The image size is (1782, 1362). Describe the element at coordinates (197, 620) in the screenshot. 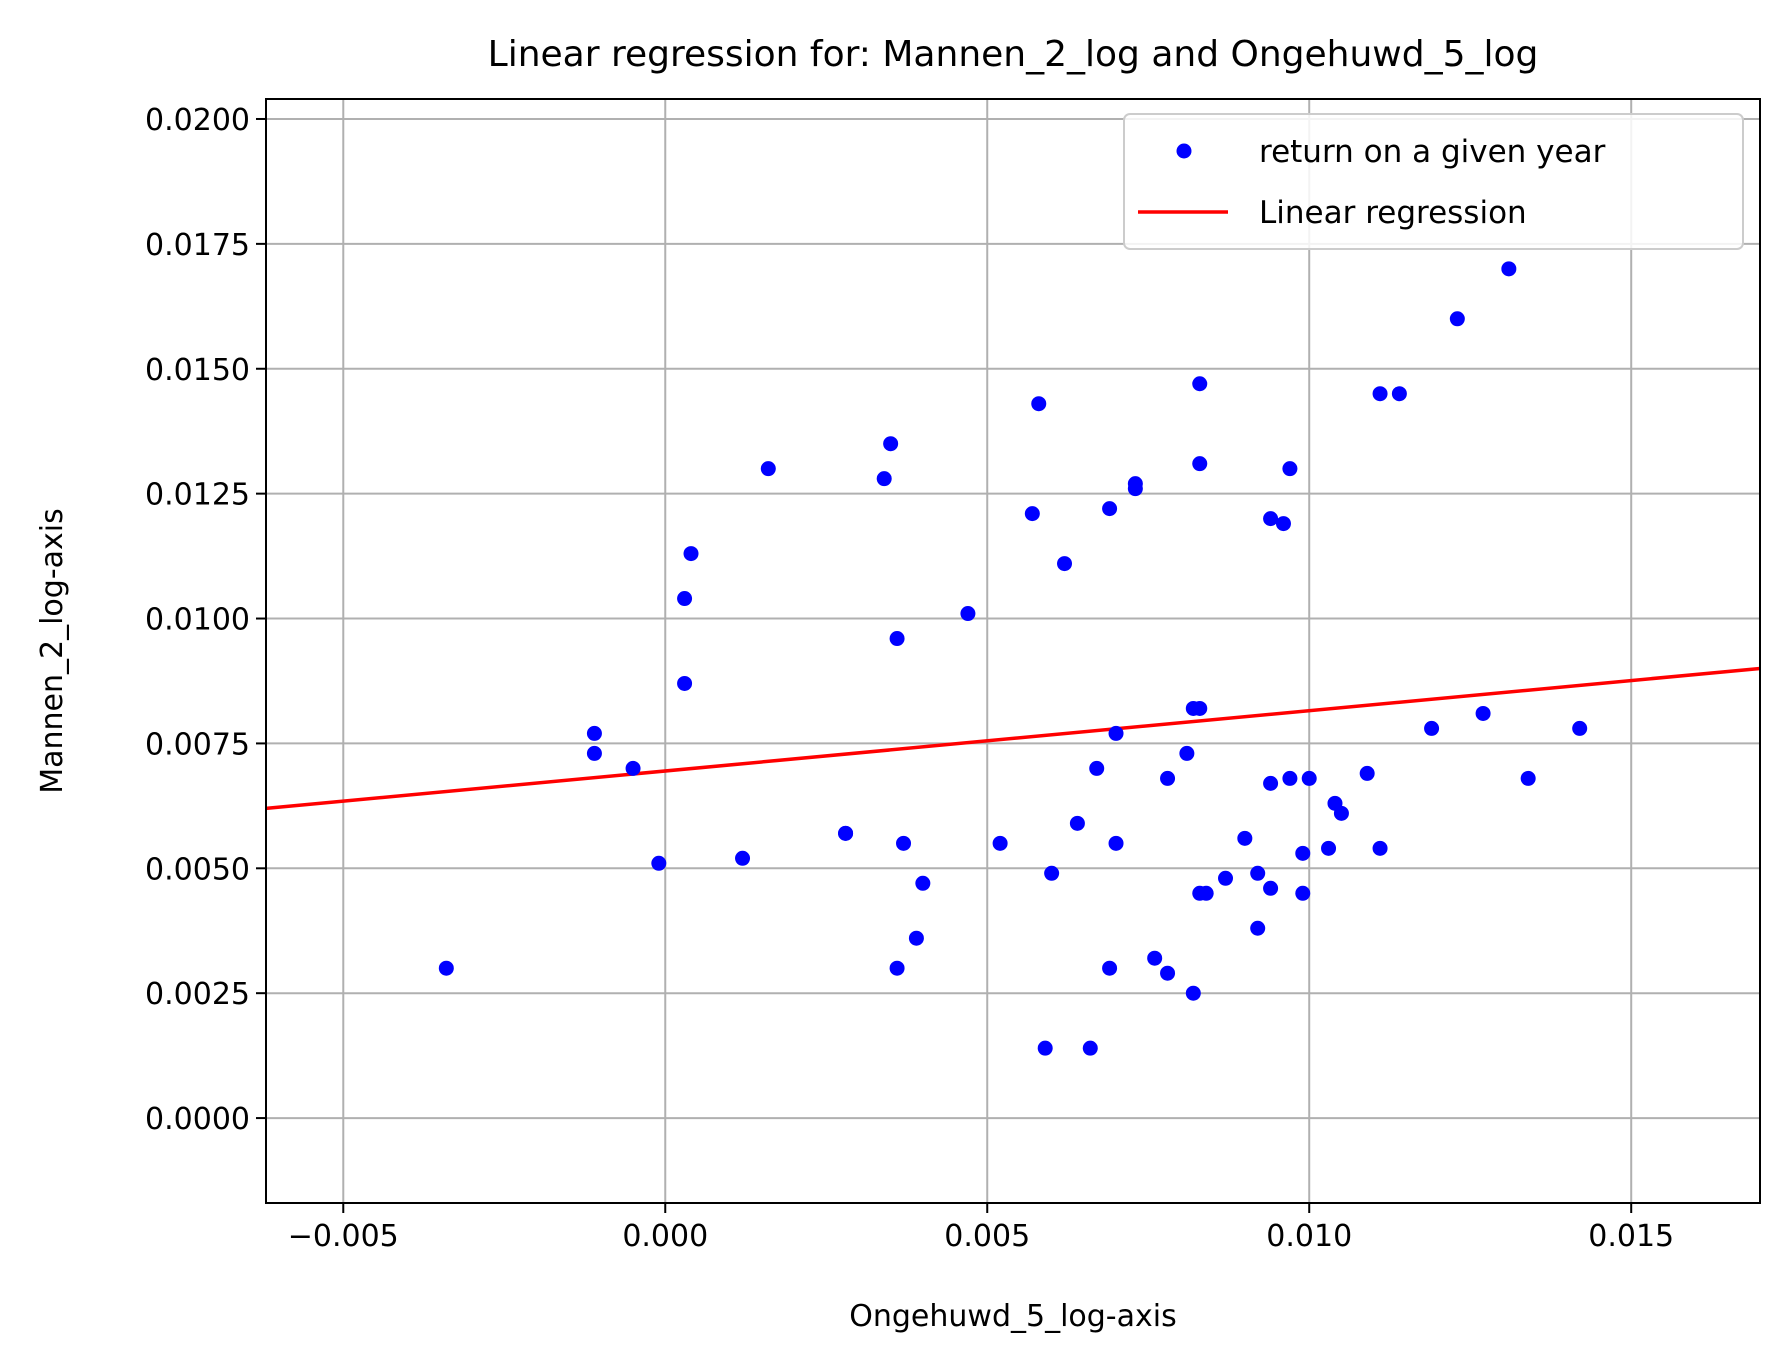

I see `y-tick-label: 0.0100` at that location.